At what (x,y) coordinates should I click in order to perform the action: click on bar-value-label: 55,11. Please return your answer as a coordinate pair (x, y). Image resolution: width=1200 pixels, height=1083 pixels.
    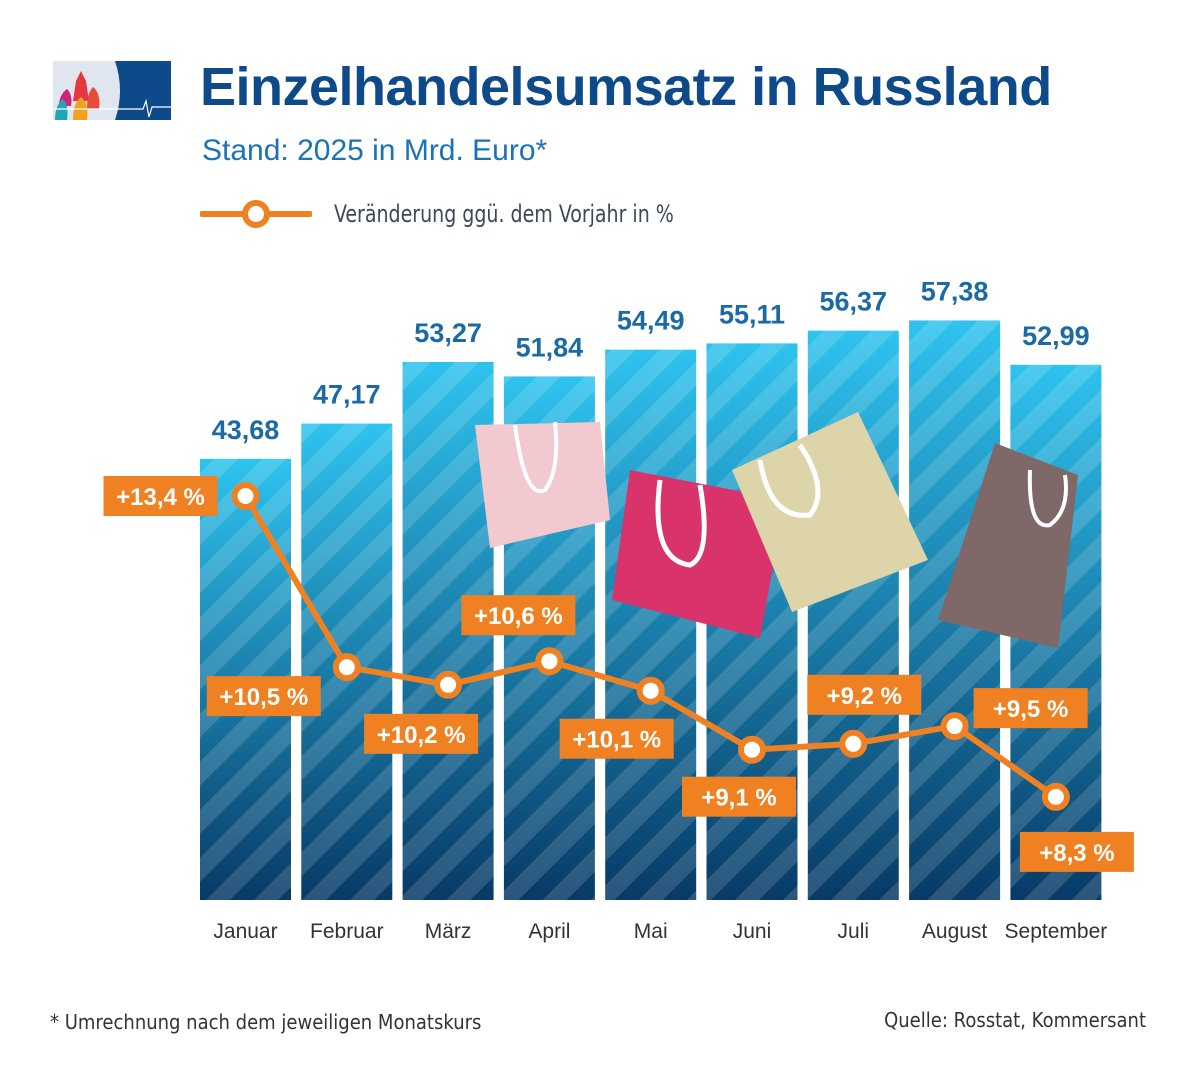
    Looking at the image, I should click on (752, 314).